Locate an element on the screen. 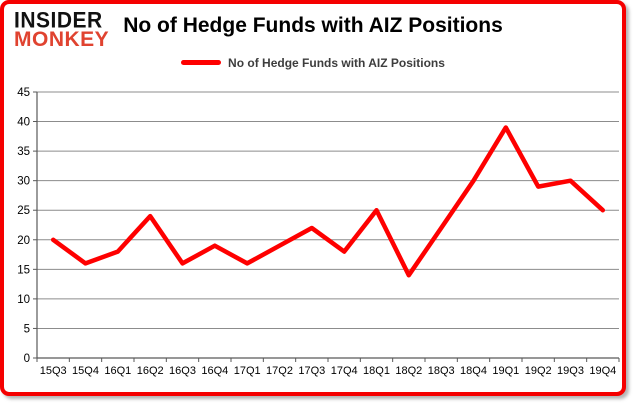  x-tick-label: 16Q2 is located at coordinates (150, 371).